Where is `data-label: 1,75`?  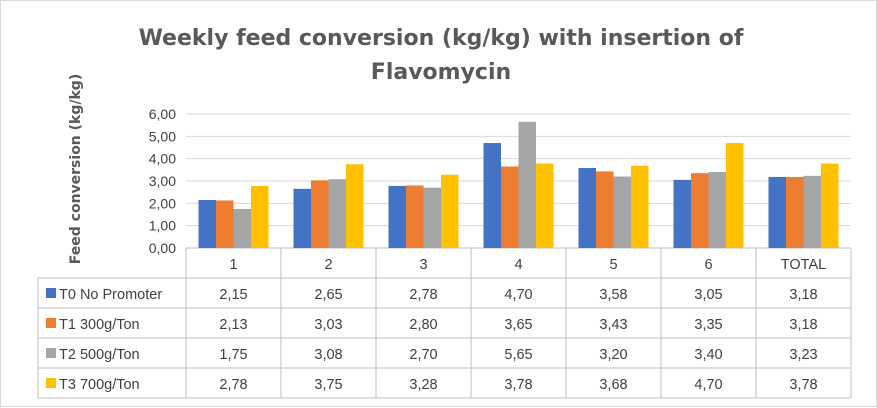
data-label: 1,75 is located at coordinates (233, 355).